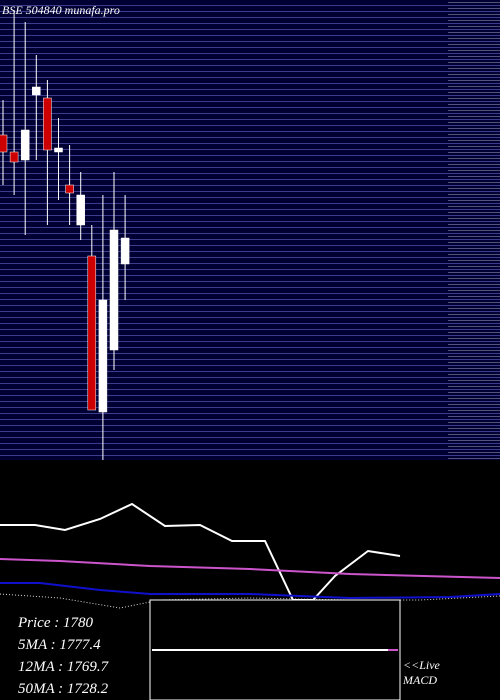  Describe the element at coordinates (63, 689) in the screenshot. I see `info-line: 50MA : 1728.2` at that location.